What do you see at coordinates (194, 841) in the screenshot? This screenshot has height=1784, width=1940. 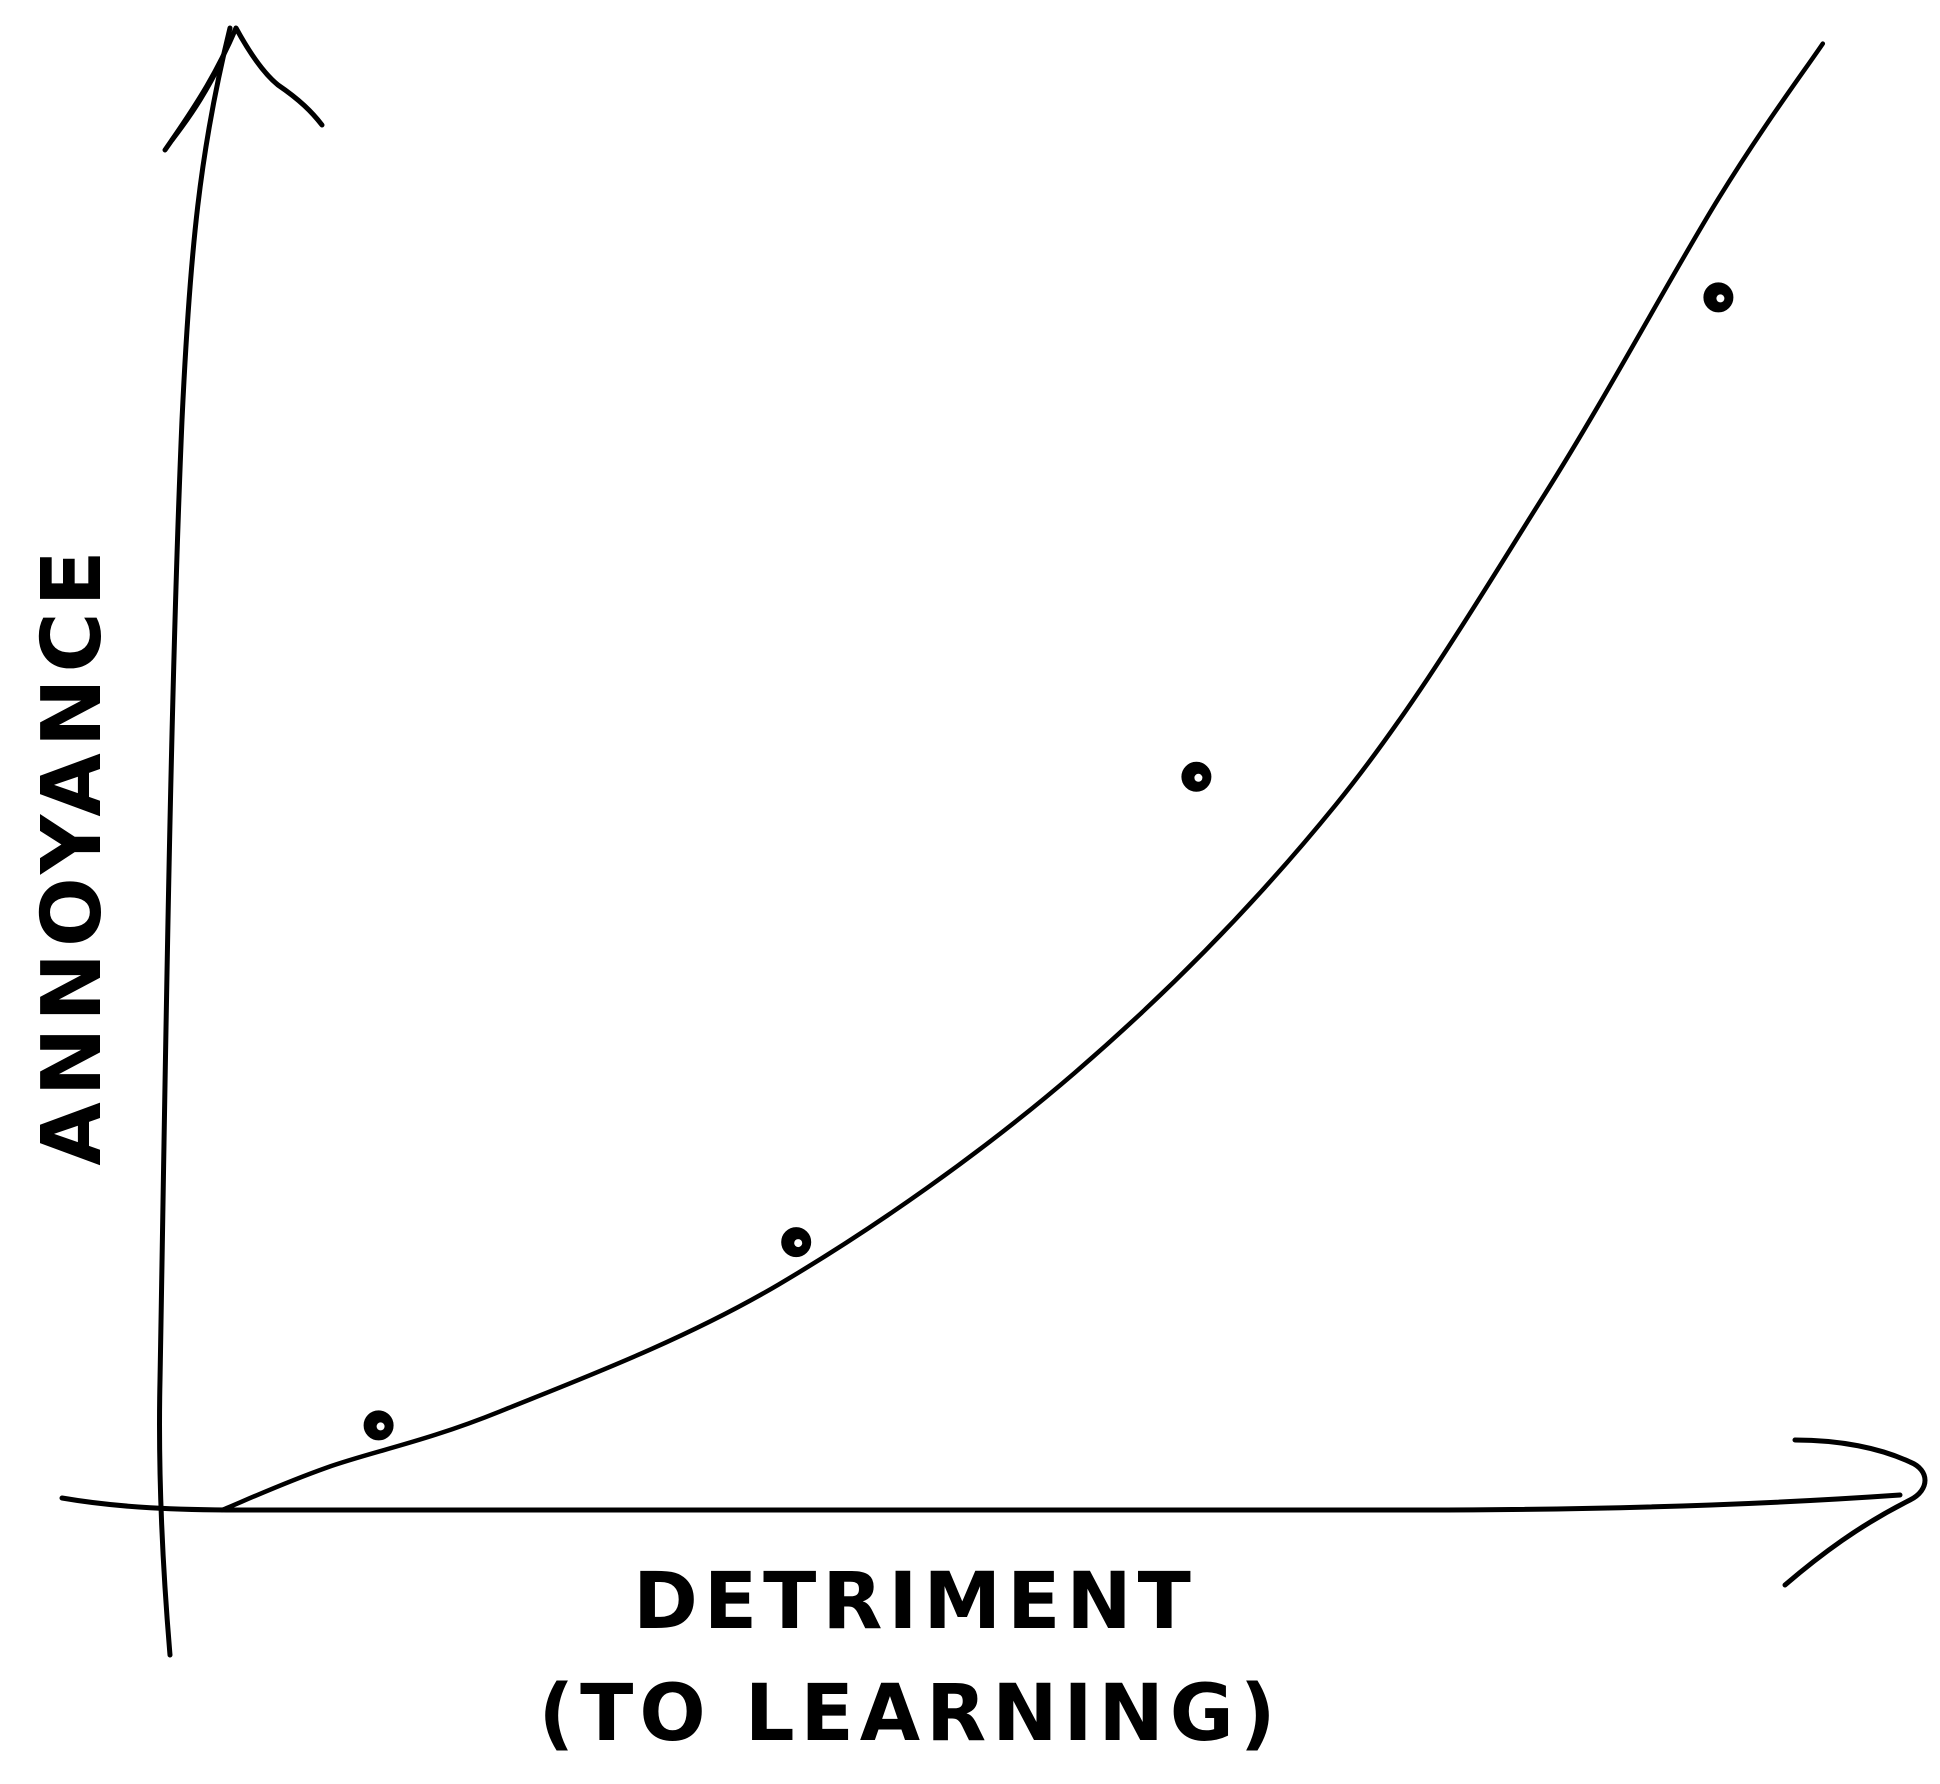 I see `y-axis-line` at bounding box center [194, 841].